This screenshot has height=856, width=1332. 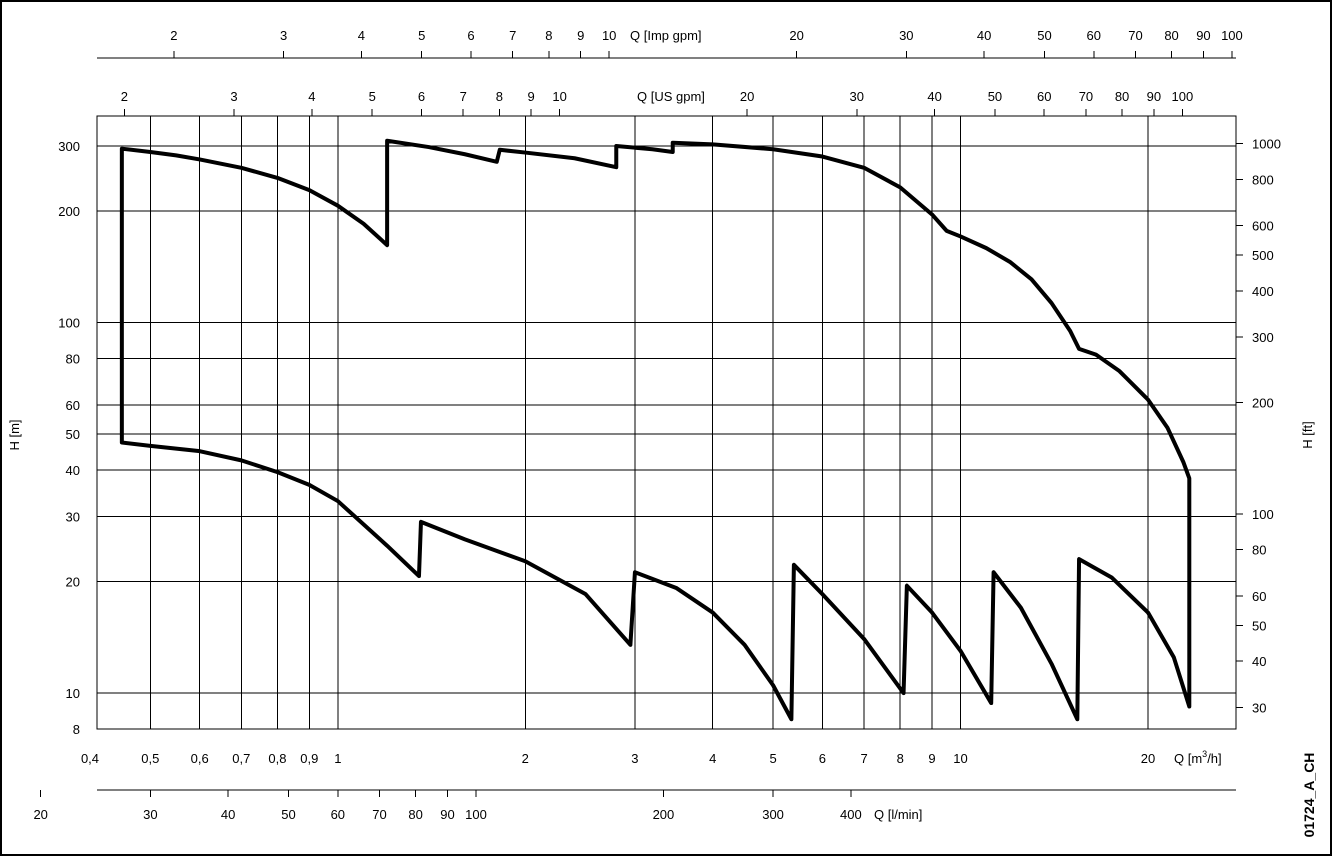 I want to click on x-tick-label-us-gpm-30: 30, so click(x=857, y=96).